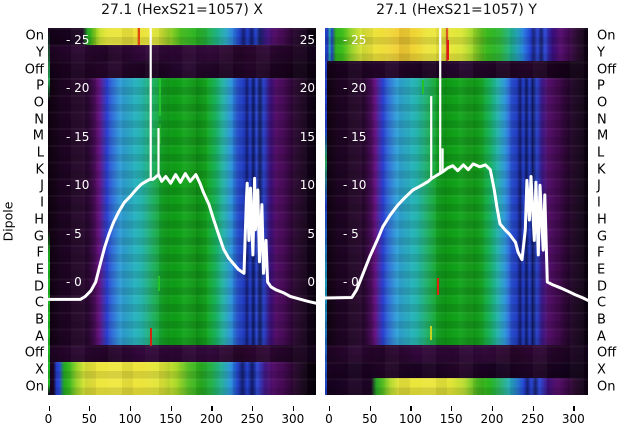 The height and width of the screenshot is (440, 640). What do you see at coordinates (182, 10) in the screenshot?
I see `panel-x-title: 27.1 (HexS21=1057) X` at bounding box center [182, 10].